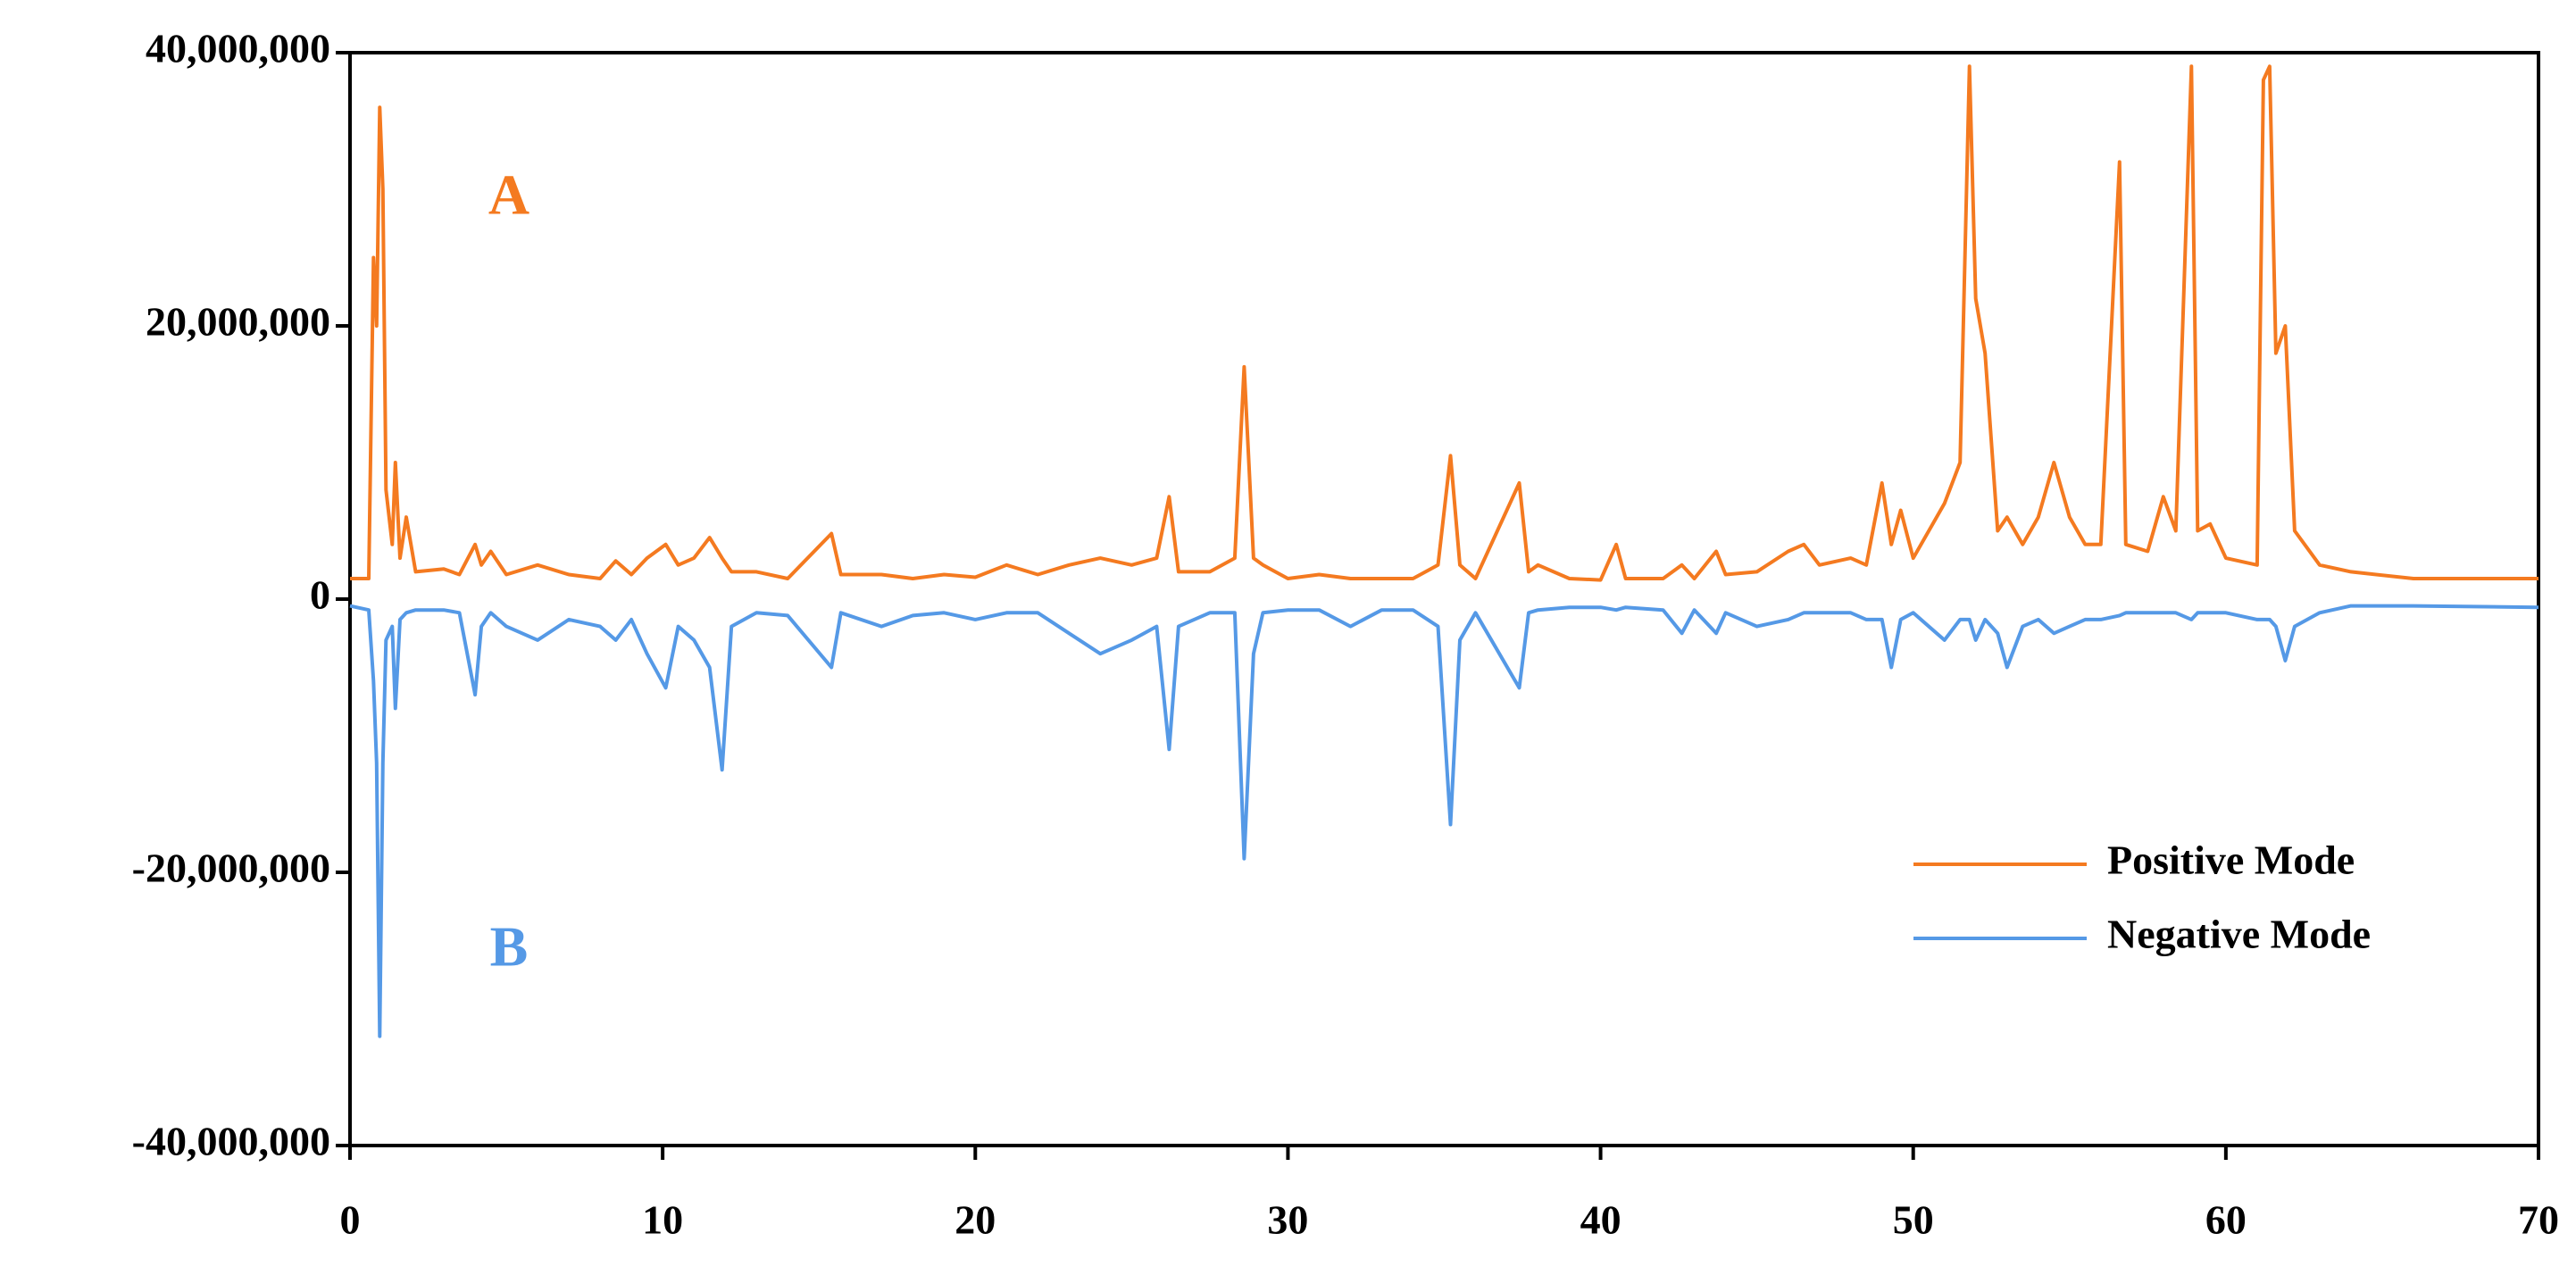 This screenshot has width=2576, height=1275. What do you see at coordinates (350, 1220) in the screenshot?
I see `x-tick-label: 0` at bounding box center [350, 1220].